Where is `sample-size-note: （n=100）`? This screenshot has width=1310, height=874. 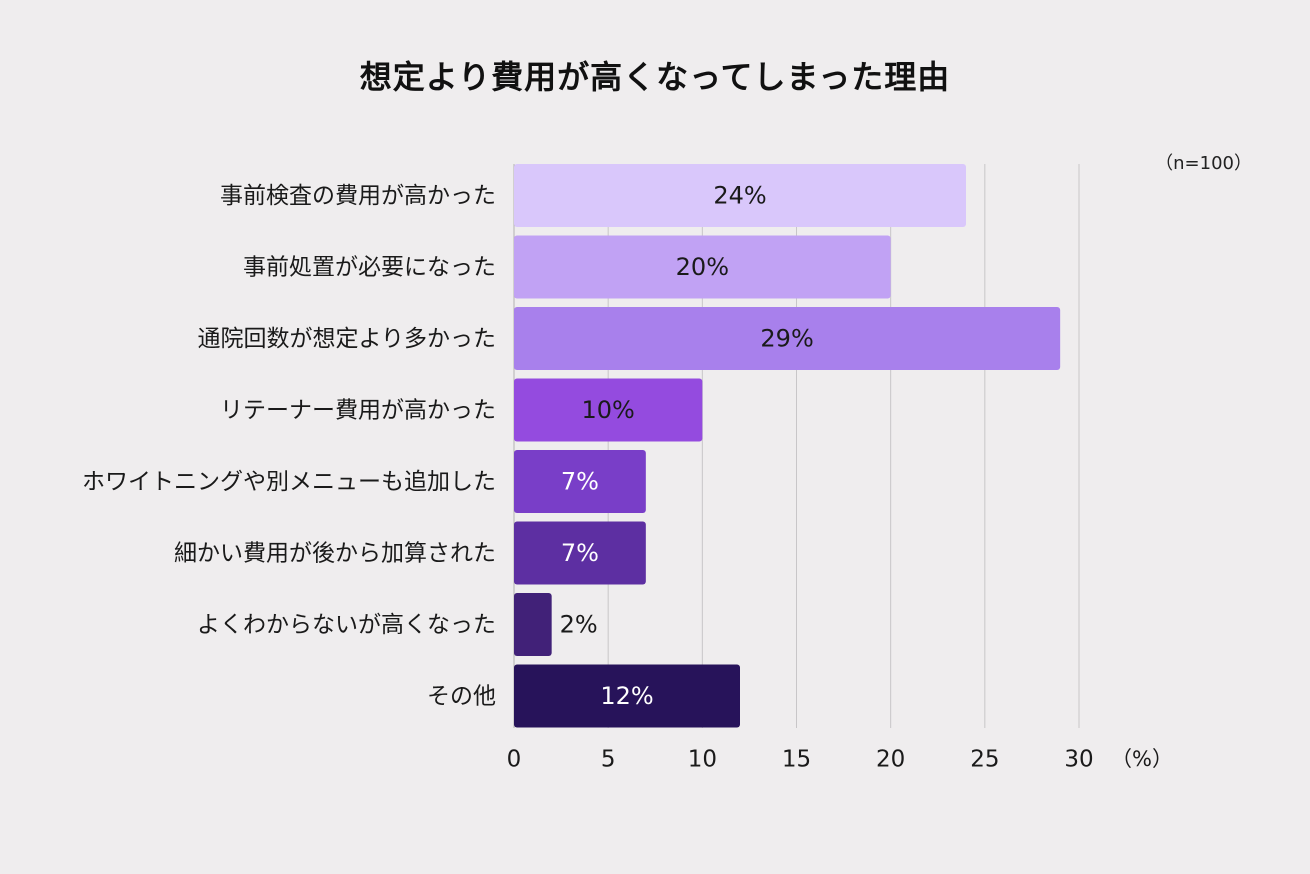
sample-size-note: （n=100） is located at coordinates (1203, 163).